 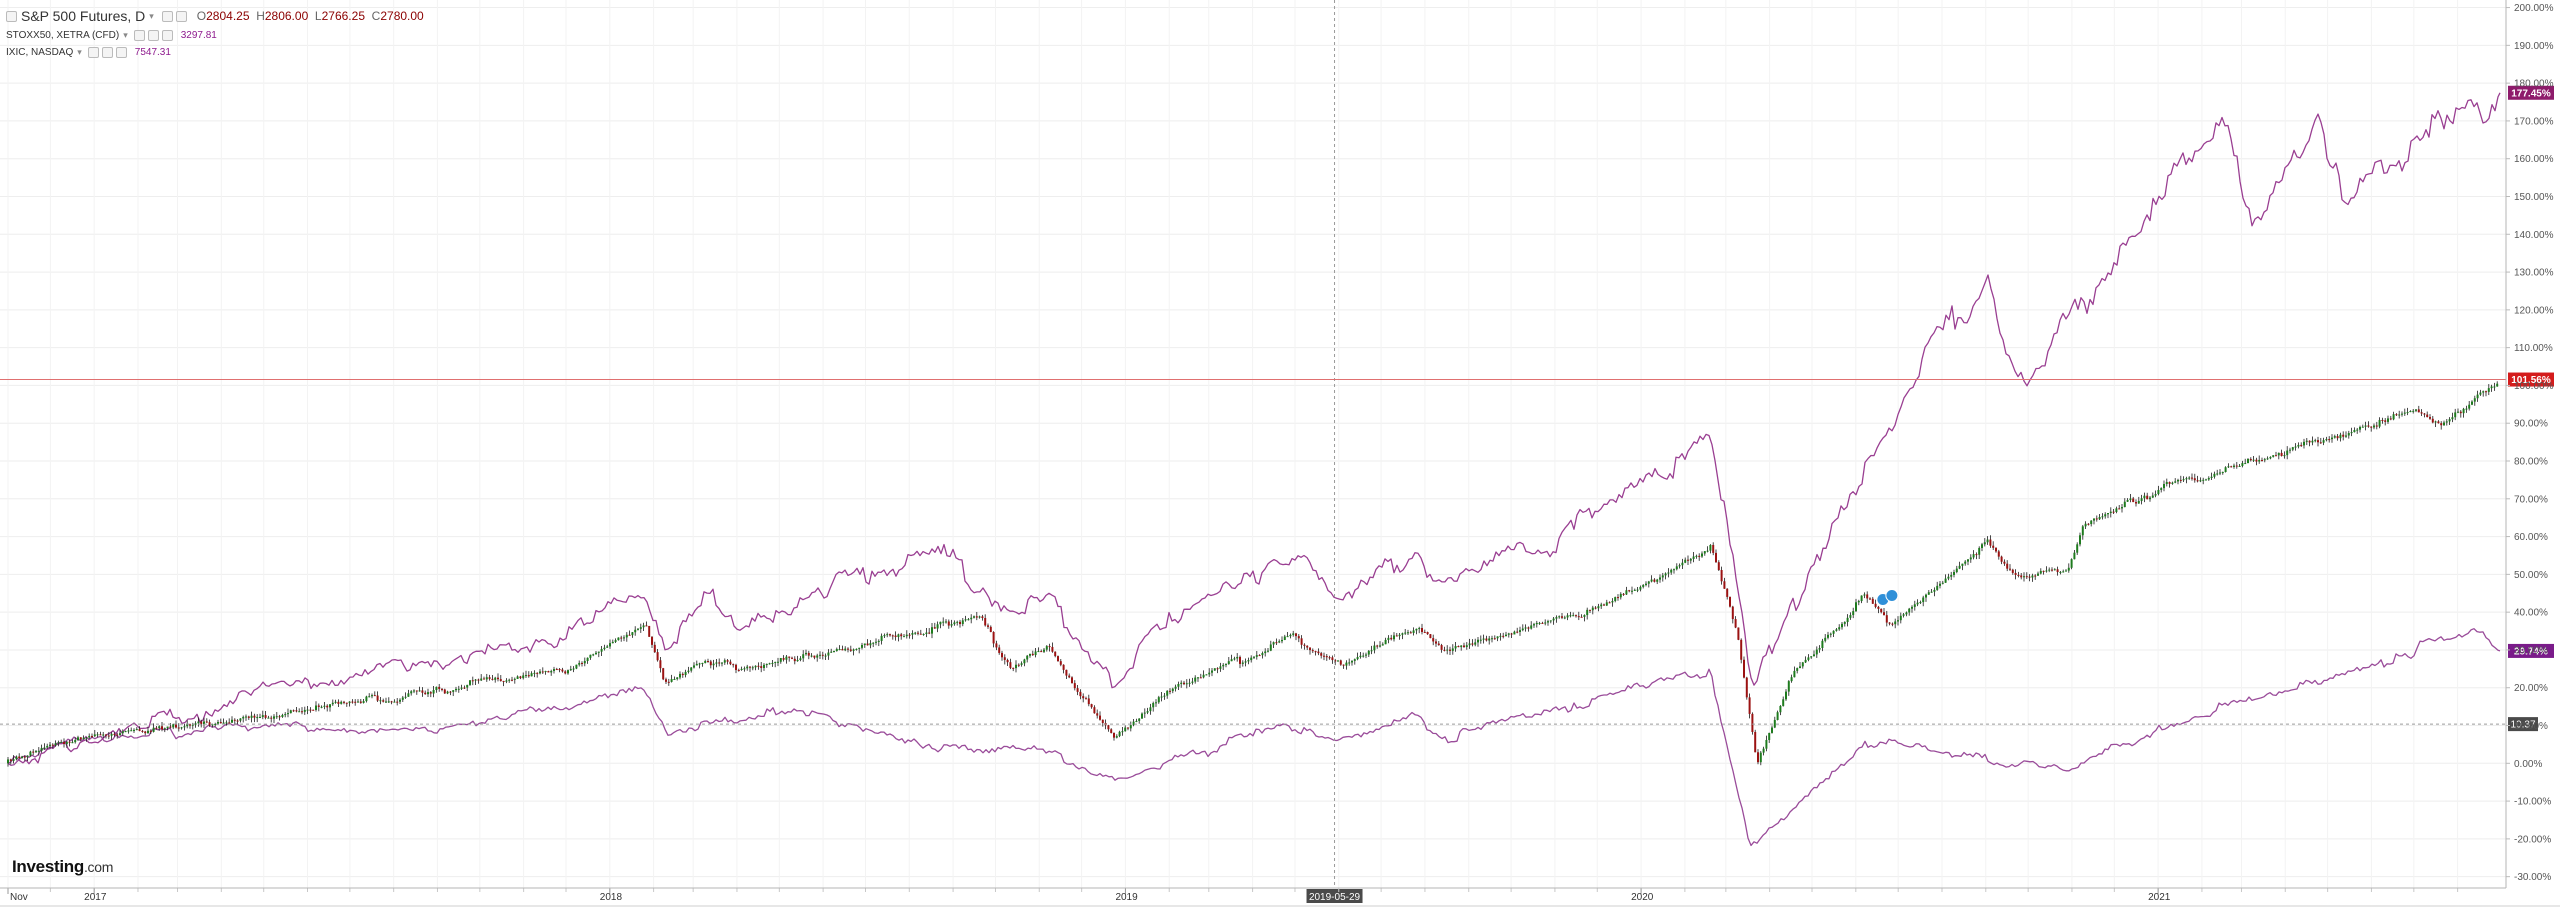 I want to click on investing-logo: Investing.com, so click(x=62, y=867).